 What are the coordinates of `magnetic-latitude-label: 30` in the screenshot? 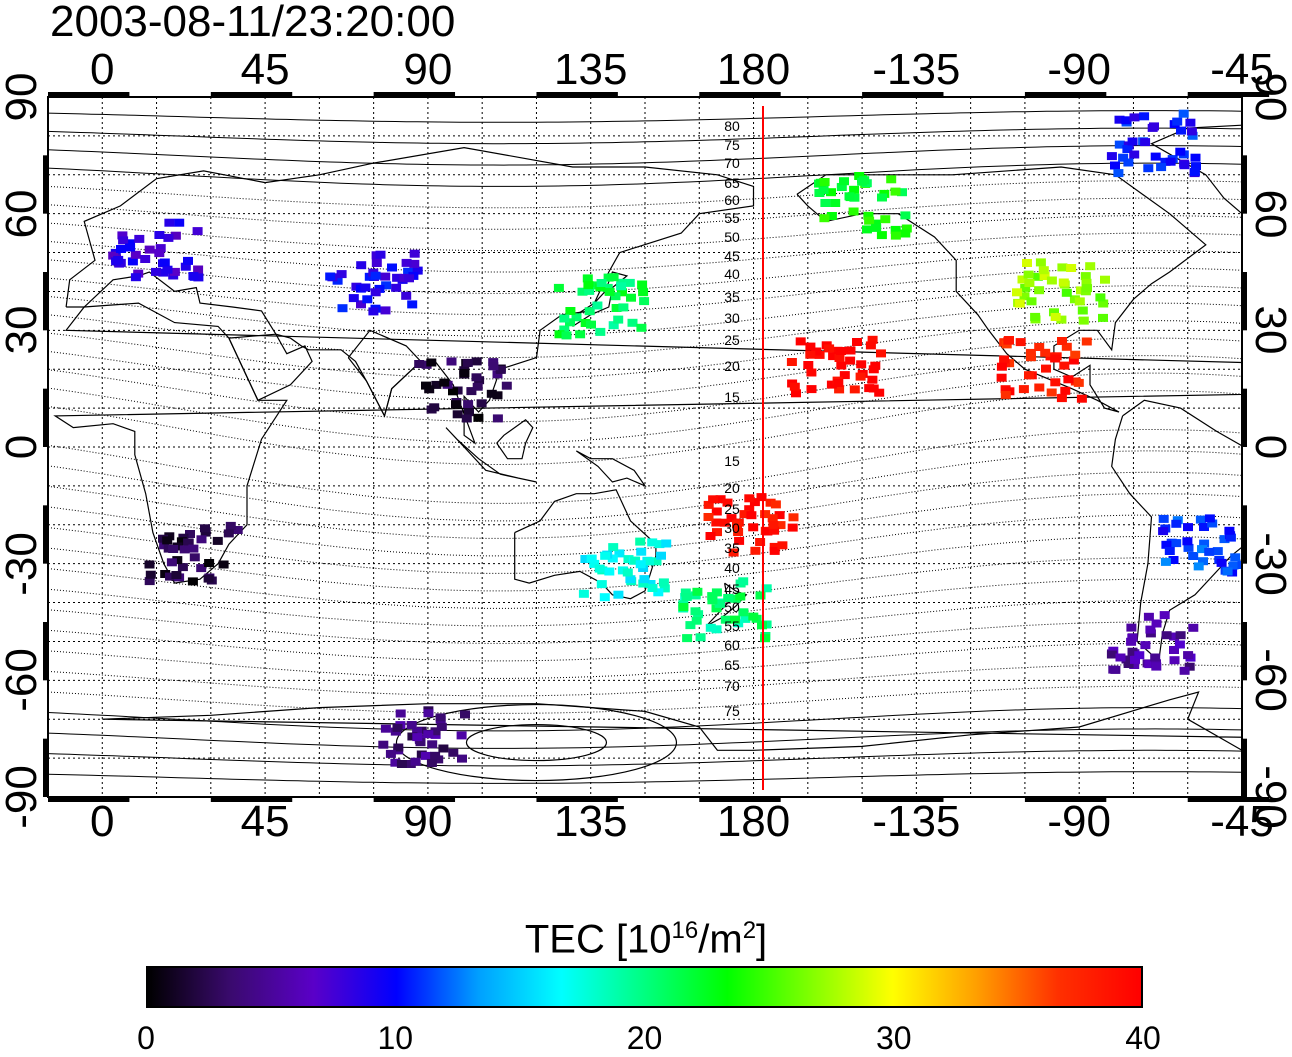 It's located at (732, 528).